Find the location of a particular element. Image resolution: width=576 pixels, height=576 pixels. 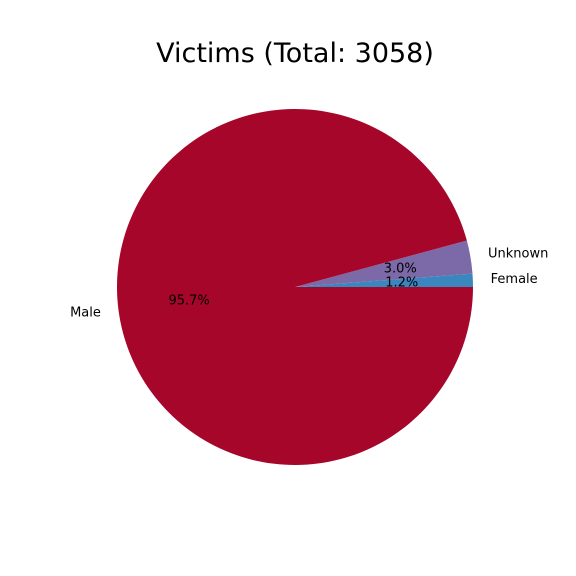

slice-unknown is located at coordinates (384, 263).